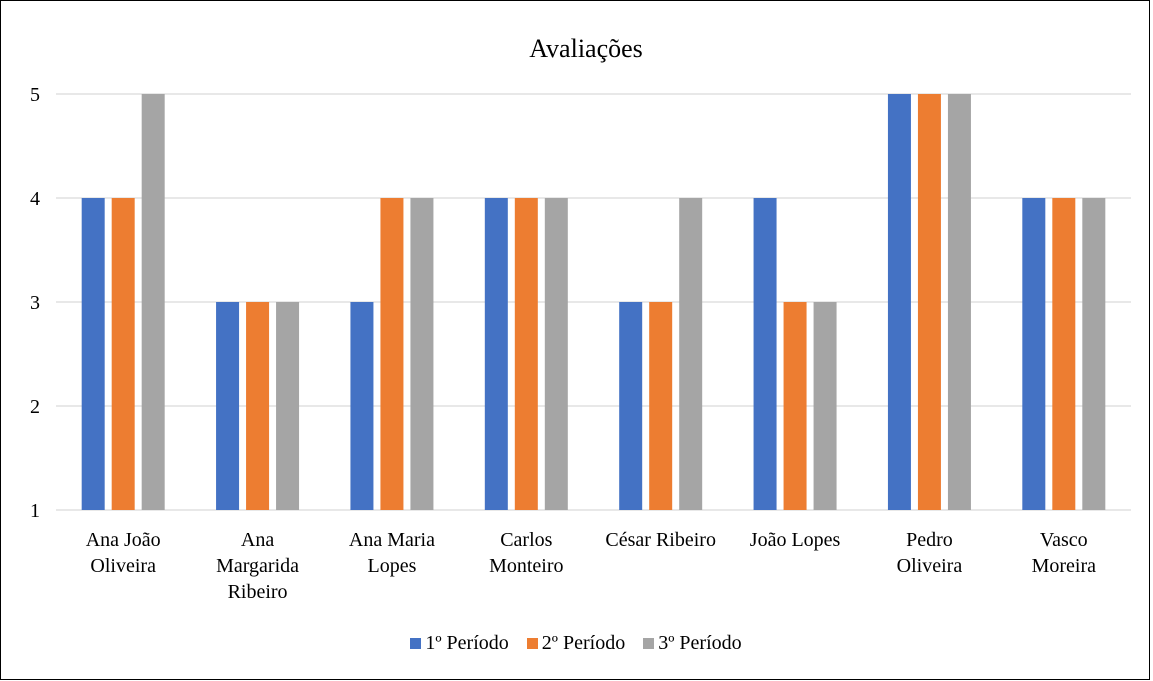 The width and height of the screenshot is (1153, 681). I want to click on x-tick-label: Lopes, so click(391, 566).